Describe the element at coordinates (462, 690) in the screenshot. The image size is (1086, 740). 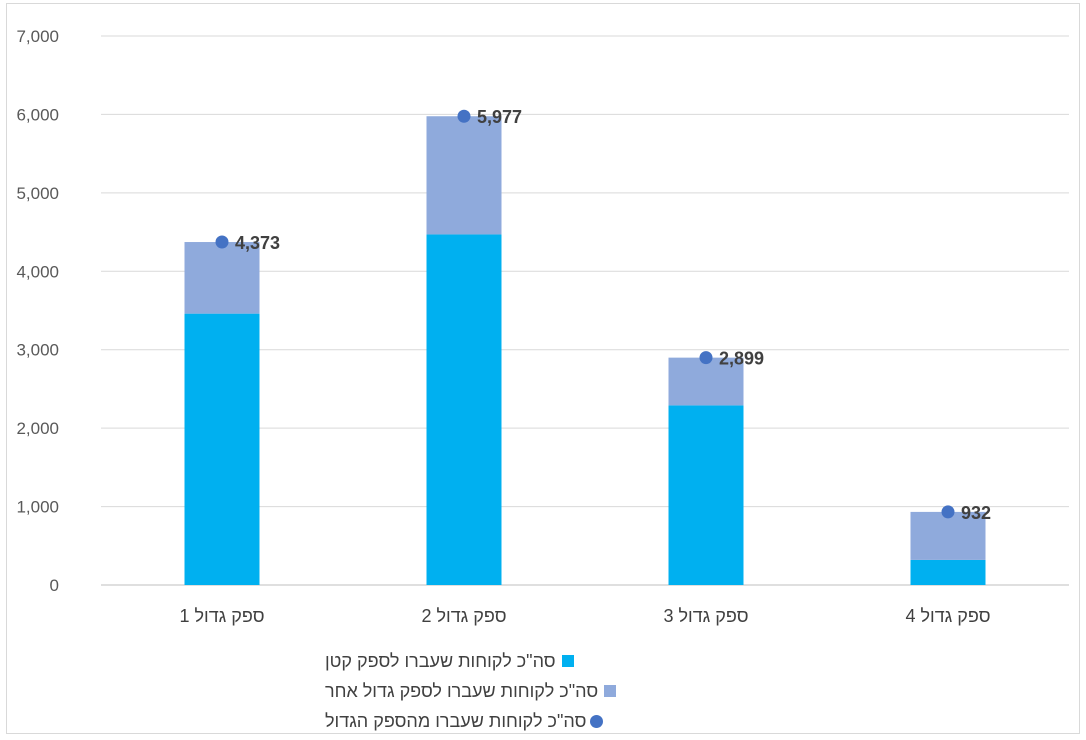
I see `legend-label-other-large-supplier: סה"כ לקוחות שעברו לספק גדול אחר` at that location.